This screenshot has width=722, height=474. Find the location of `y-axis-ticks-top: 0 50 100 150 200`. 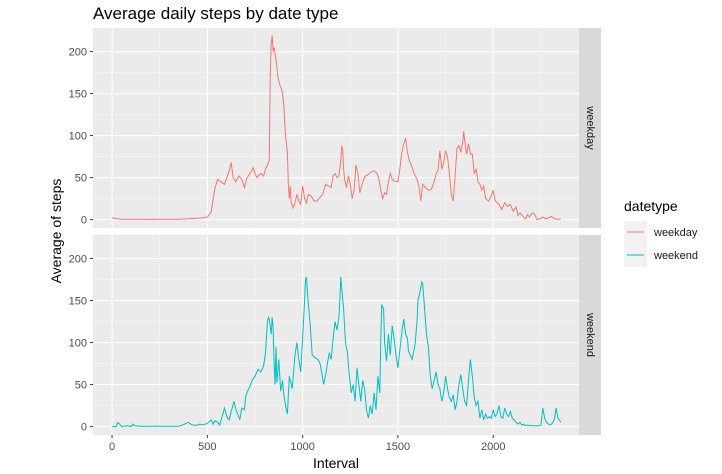

y-axis-ticks-top: 0 50 100 150 200 is located at coordinates (81, 137).